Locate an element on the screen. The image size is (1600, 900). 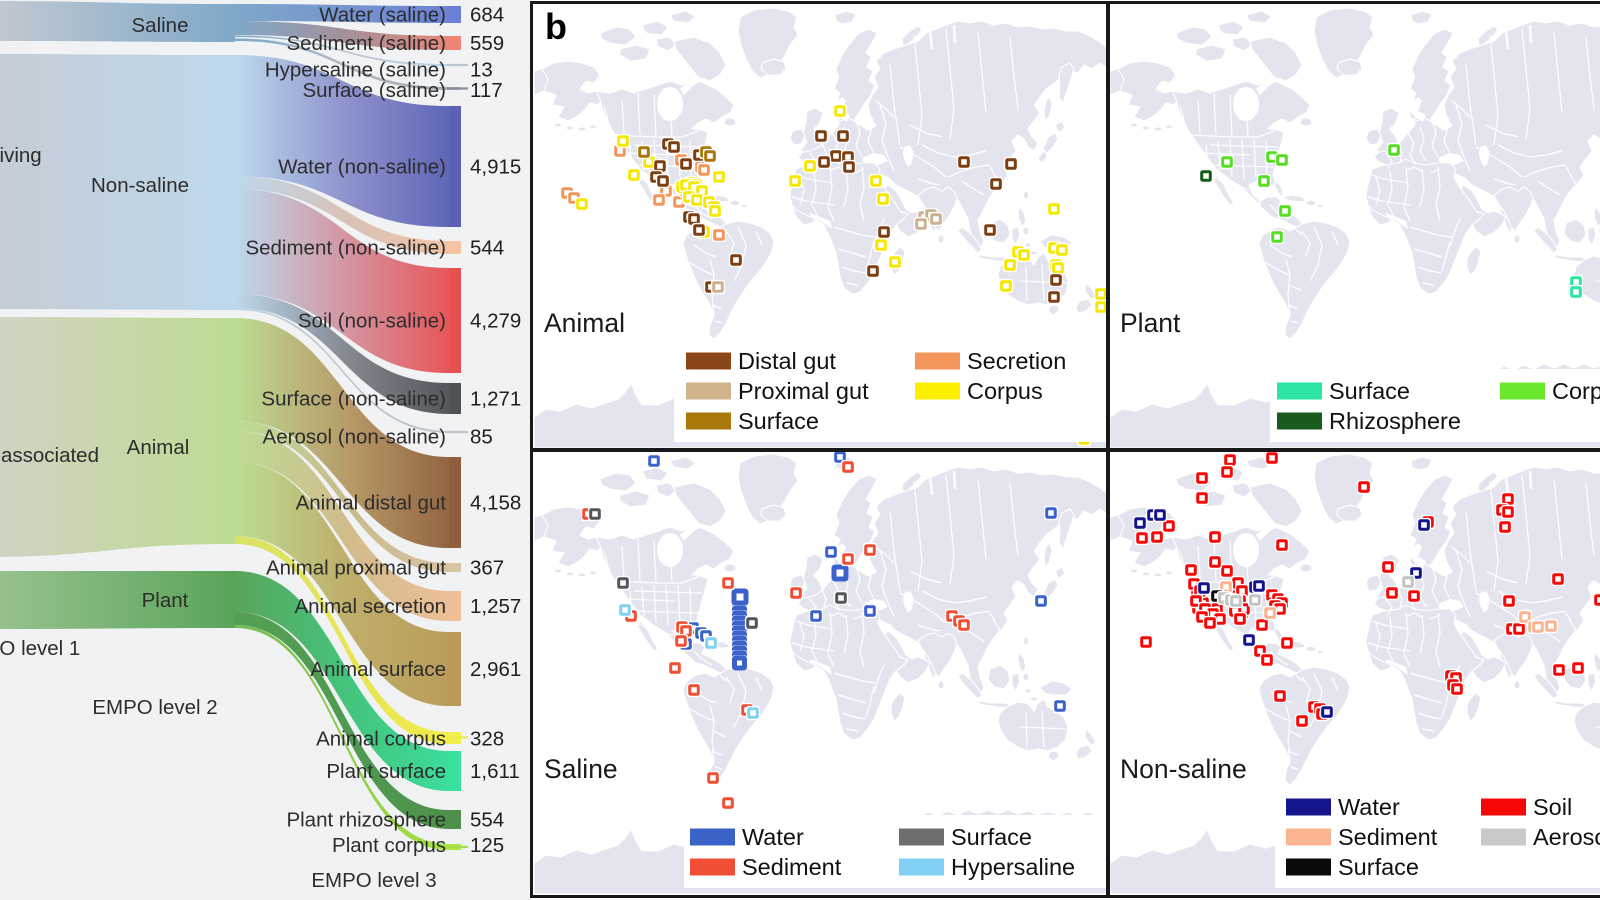
svg-text: Animal proximal gut is located at coordinates (356, 568).